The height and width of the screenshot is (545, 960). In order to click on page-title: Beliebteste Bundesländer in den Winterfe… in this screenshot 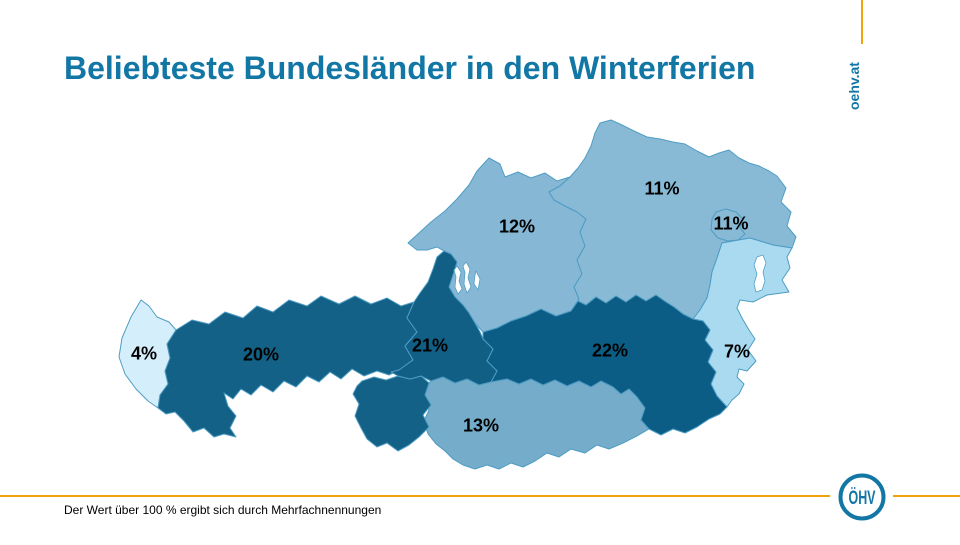, I will do `click(410, 68)`.